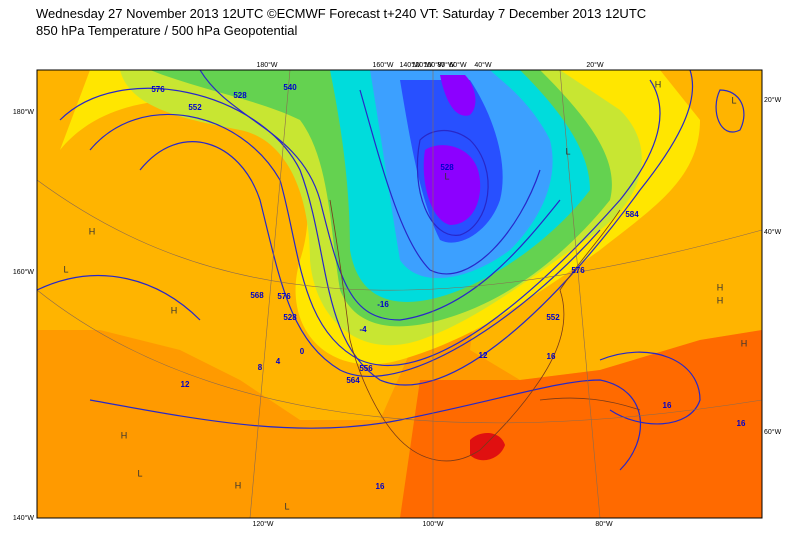 The height and width of the screenshot is (535, 792). What do you see at coordinates (383, 304) in the screenshot?
I see `contour-label: -16` at bounding box center [383, 304].